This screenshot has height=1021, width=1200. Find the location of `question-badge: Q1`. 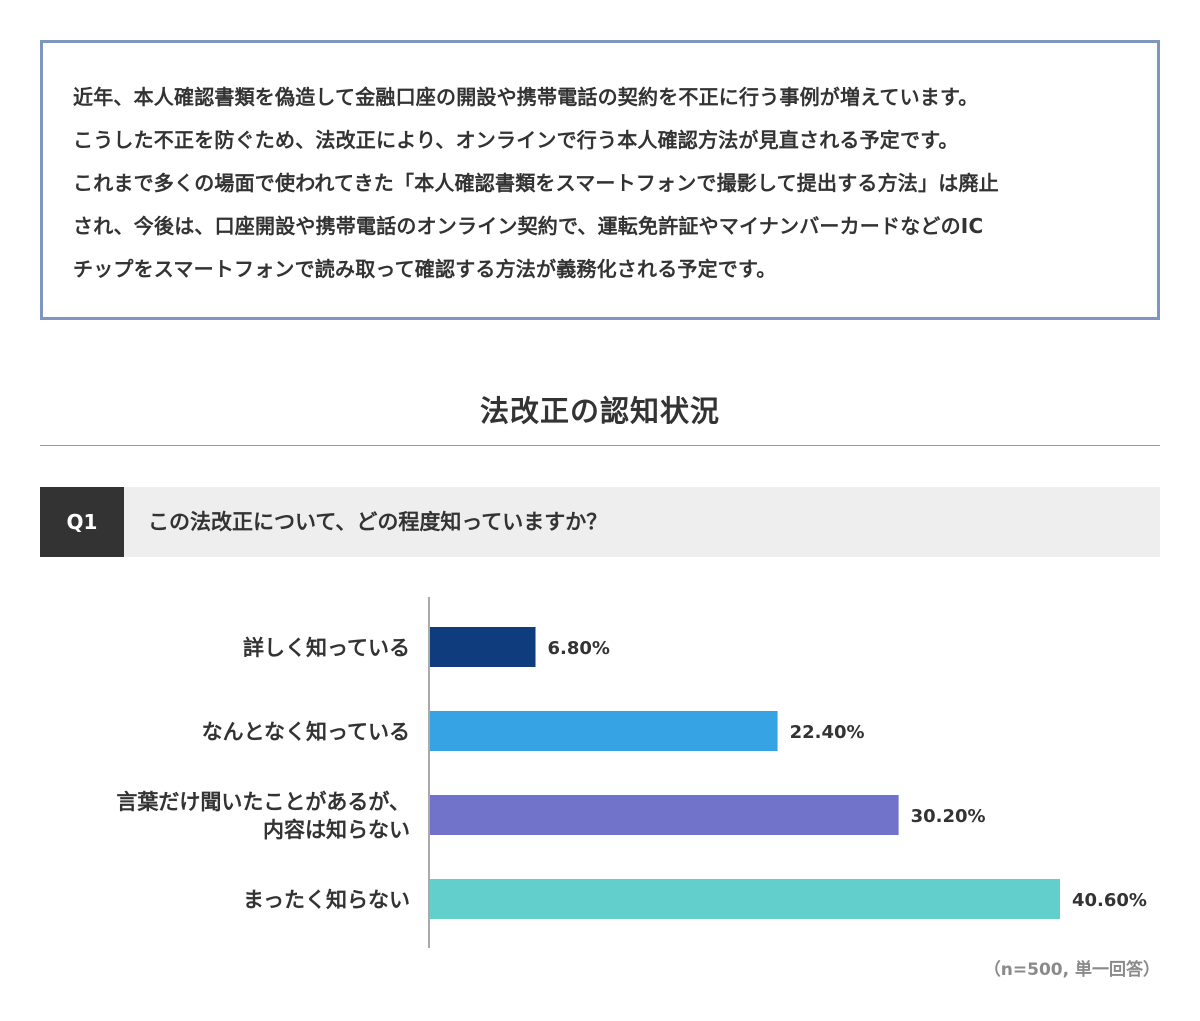

question-badge: Q1 is located at coordinates (82, 522).